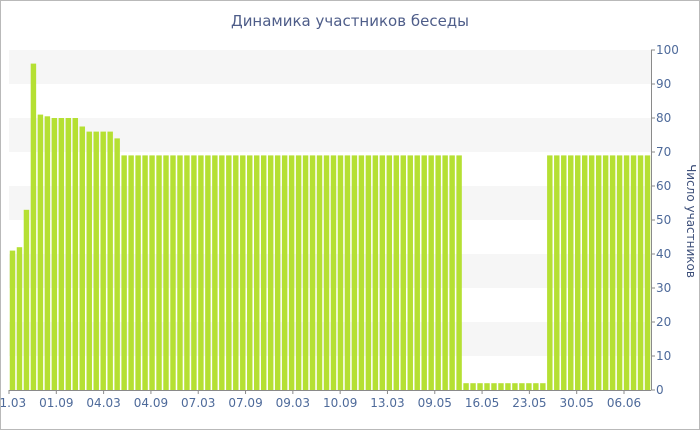  I want to click on y-tick-label: 70, so click(663, 152).